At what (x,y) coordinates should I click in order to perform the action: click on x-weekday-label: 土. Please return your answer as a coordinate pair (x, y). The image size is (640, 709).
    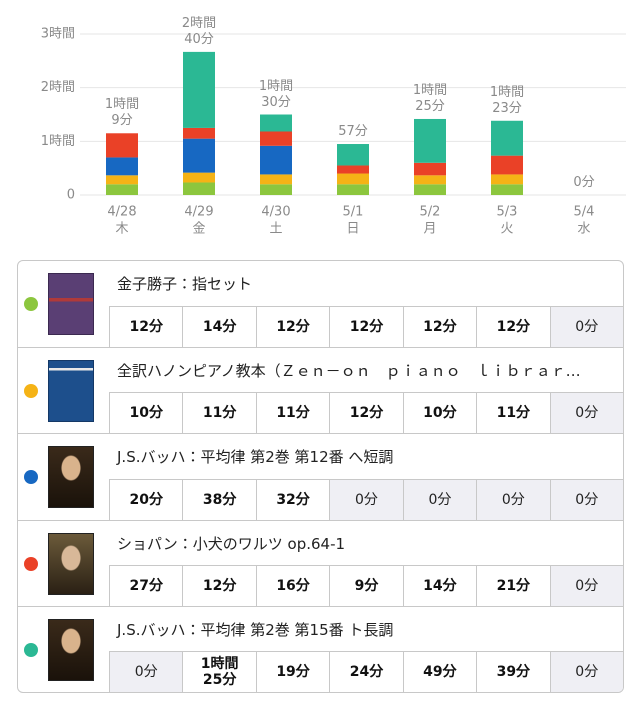
    Looking at the image, I should click on (275, 229).